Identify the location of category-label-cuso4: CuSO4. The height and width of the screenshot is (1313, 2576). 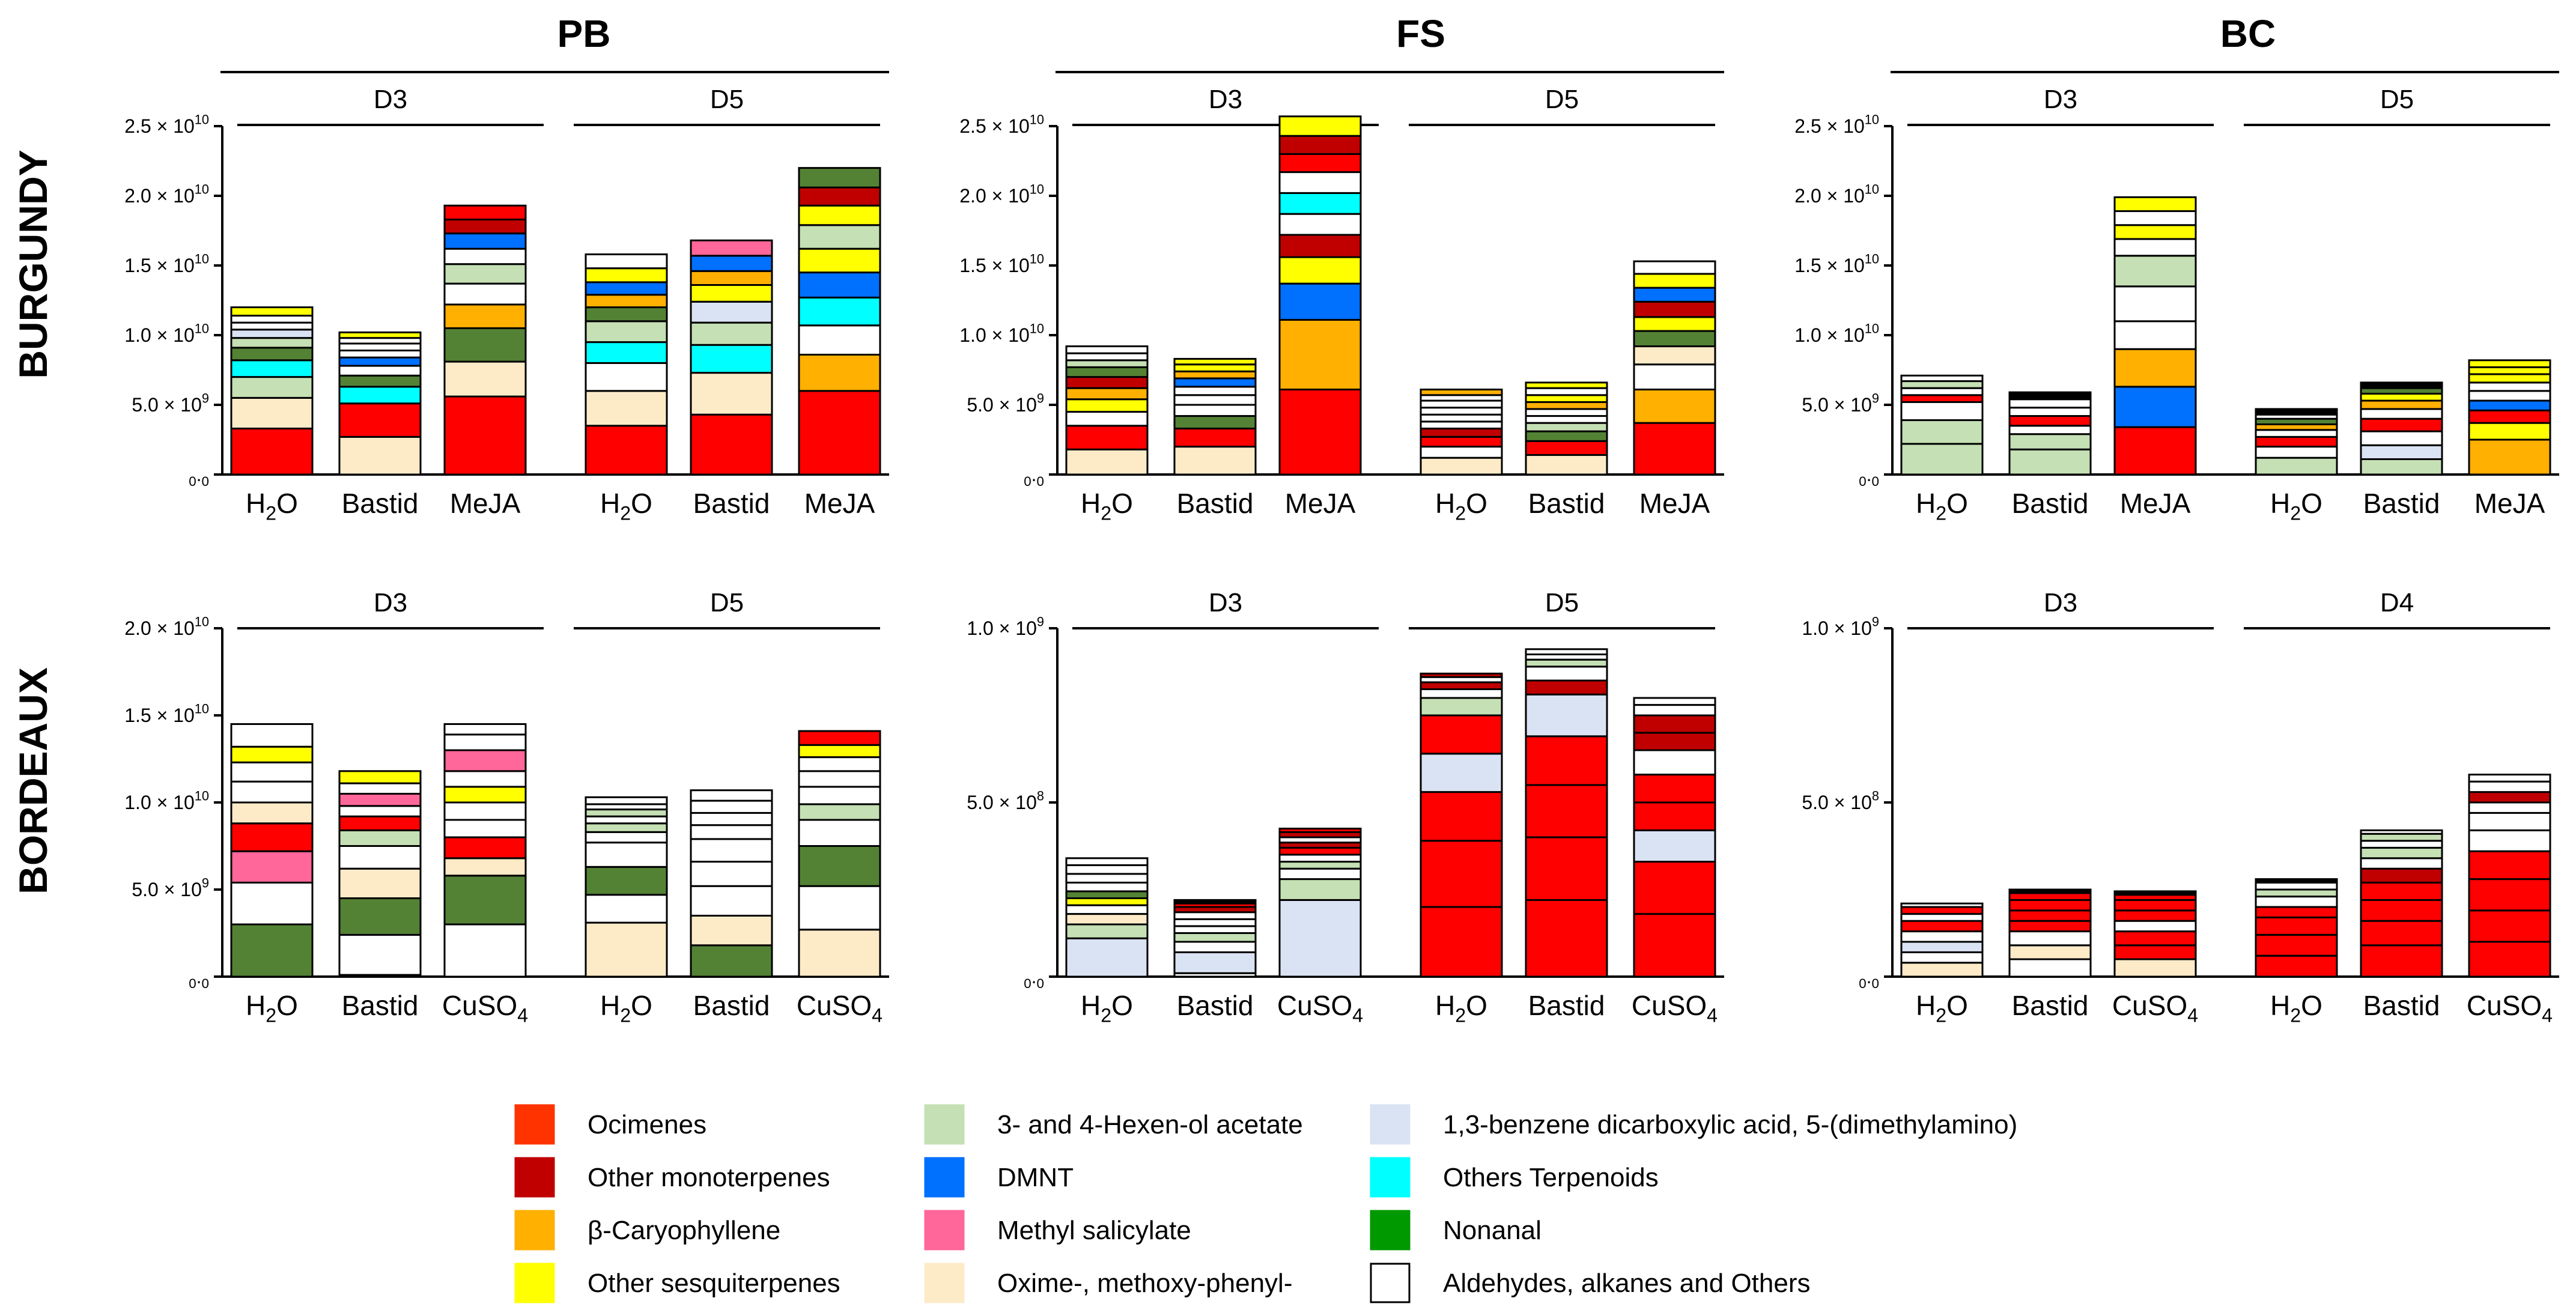
(2510, 1008).